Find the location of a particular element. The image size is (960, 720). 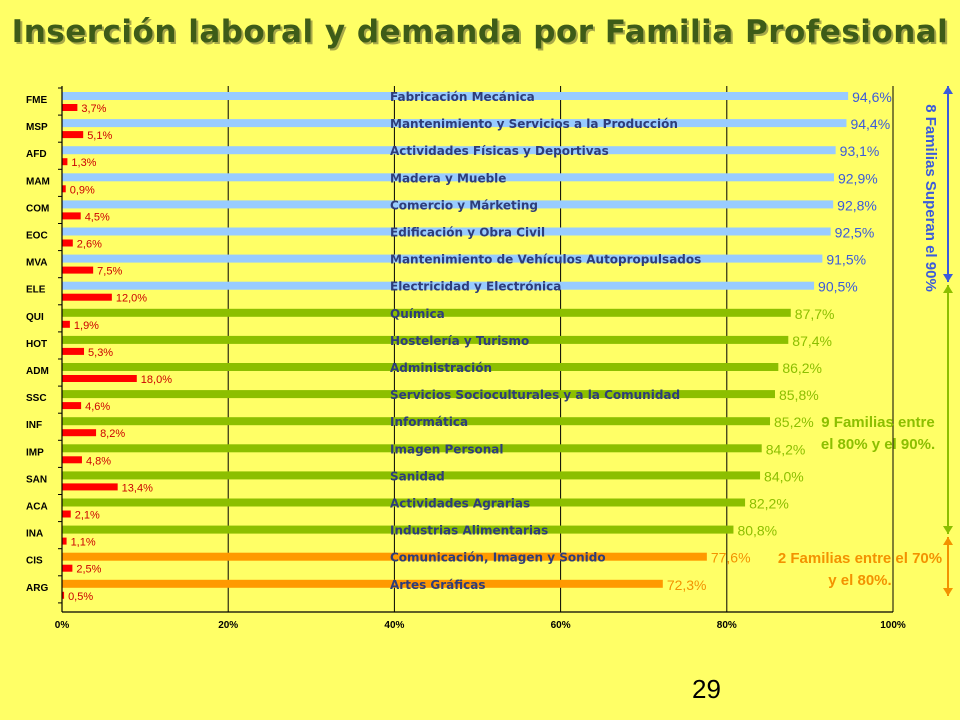

family-name-label: Industrias Alimentarias is located at coordinates (469, 531).